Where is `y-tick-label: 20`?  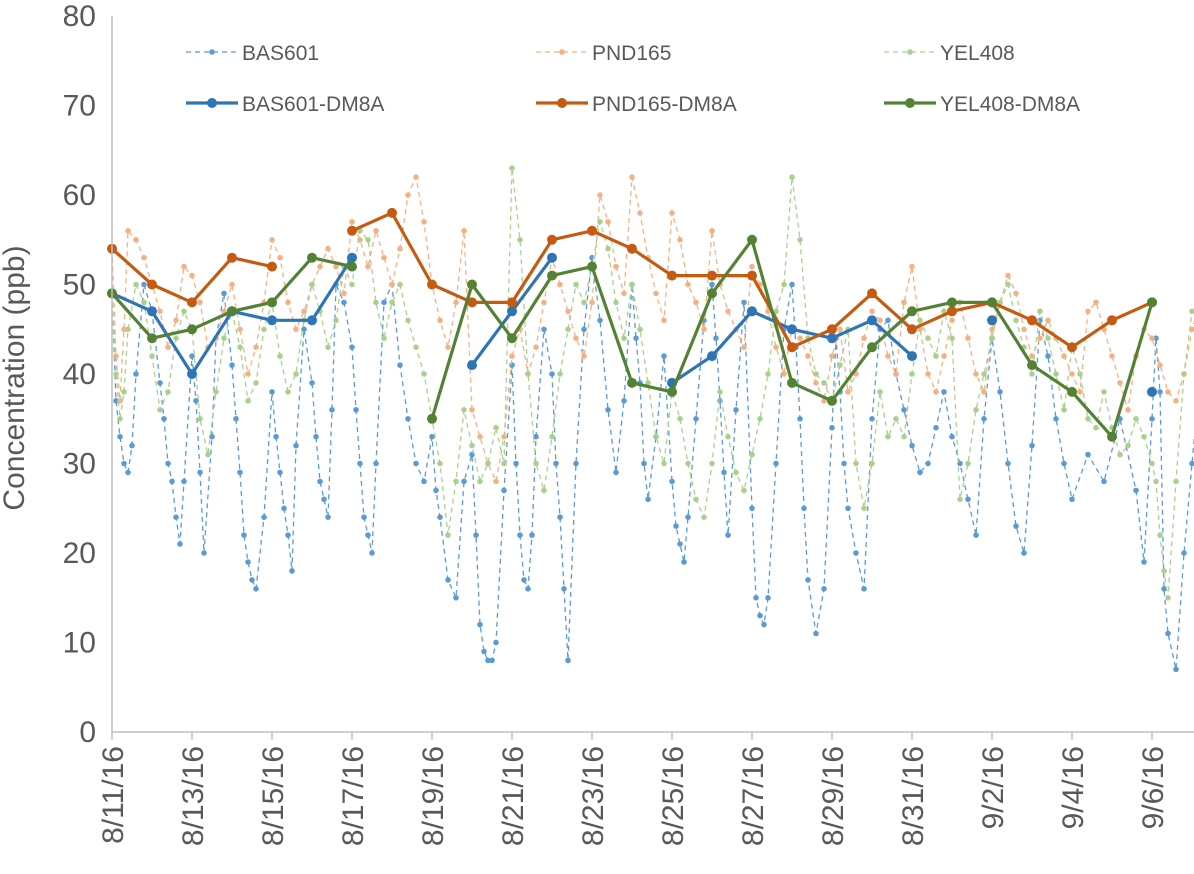 y-tick-label: 20 is located at coordinates (79, 553).